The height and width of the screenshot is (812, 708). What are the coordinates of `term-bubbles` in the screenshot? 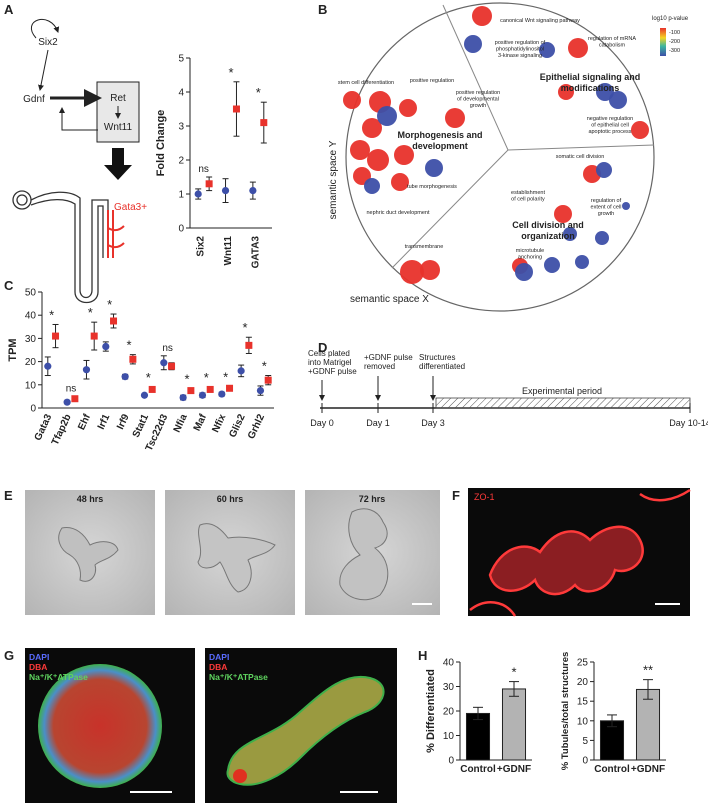 It's located at (496, 145).